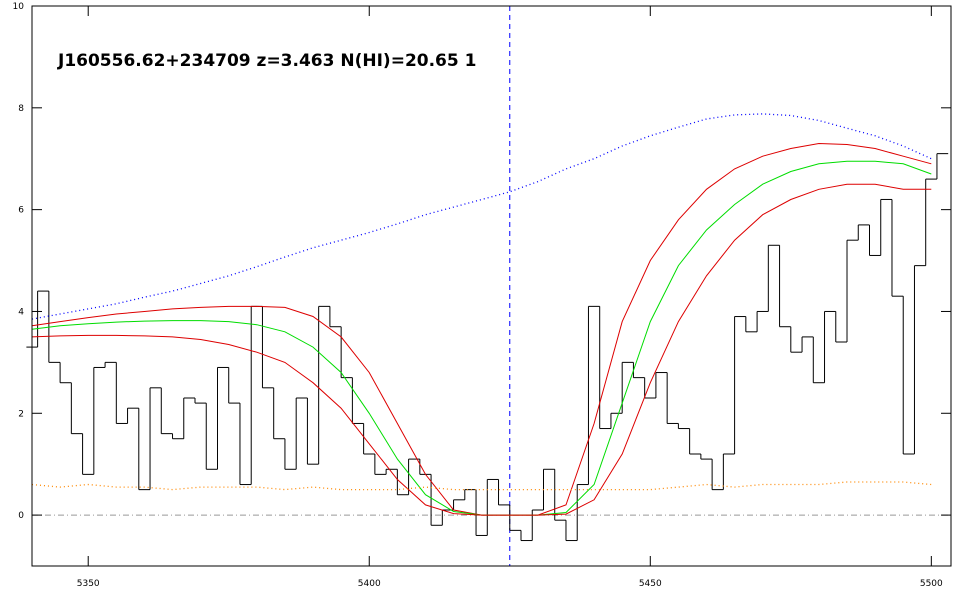 This screenshot has height=600, width=960. What do you see at coordinates (21, 414) in the screenshot?
I see `y-tick-label: 2` at bounding box center [21, 414].